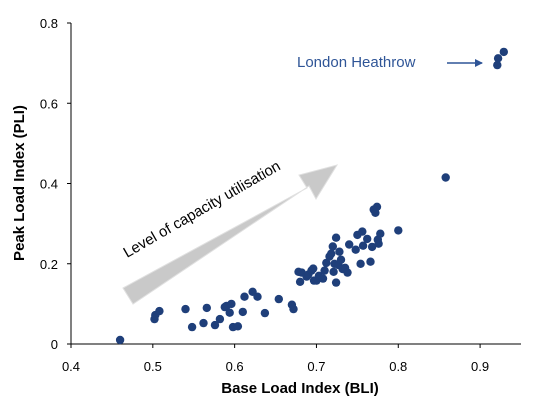  What do you see at coordinates (316, 366) in the screenshot?
I see `x-tick-label: 0.7` at bounding box center [316, 366].